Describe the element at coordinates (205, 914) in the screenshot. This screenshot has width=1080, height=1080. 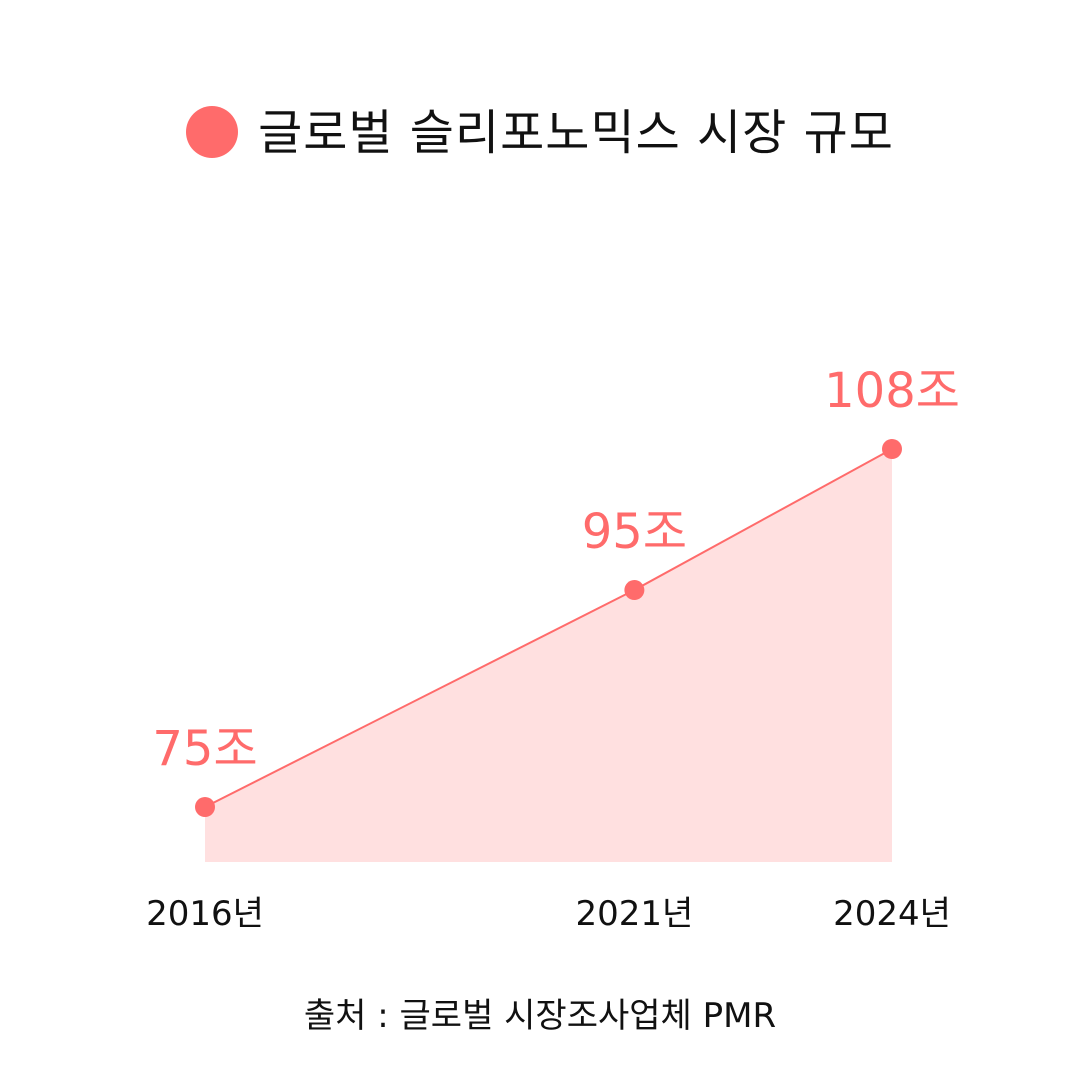
I see `x-tick-label-0: 2016년` at that location.